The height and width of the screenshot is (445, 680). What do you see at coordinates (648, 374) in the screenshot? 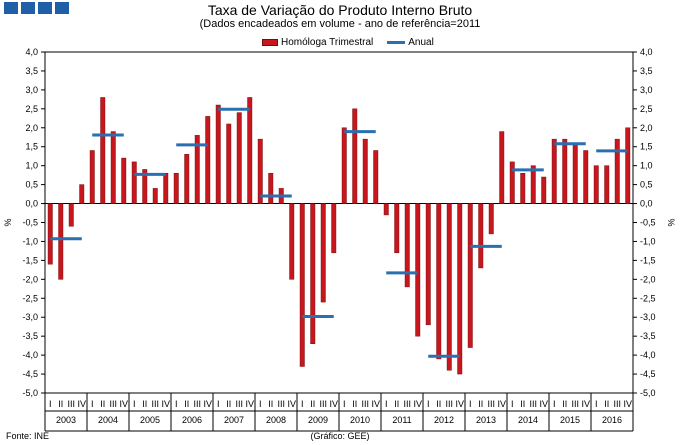
I see `y-tick-label-right: -4,5` at bounding box center [648, 374].